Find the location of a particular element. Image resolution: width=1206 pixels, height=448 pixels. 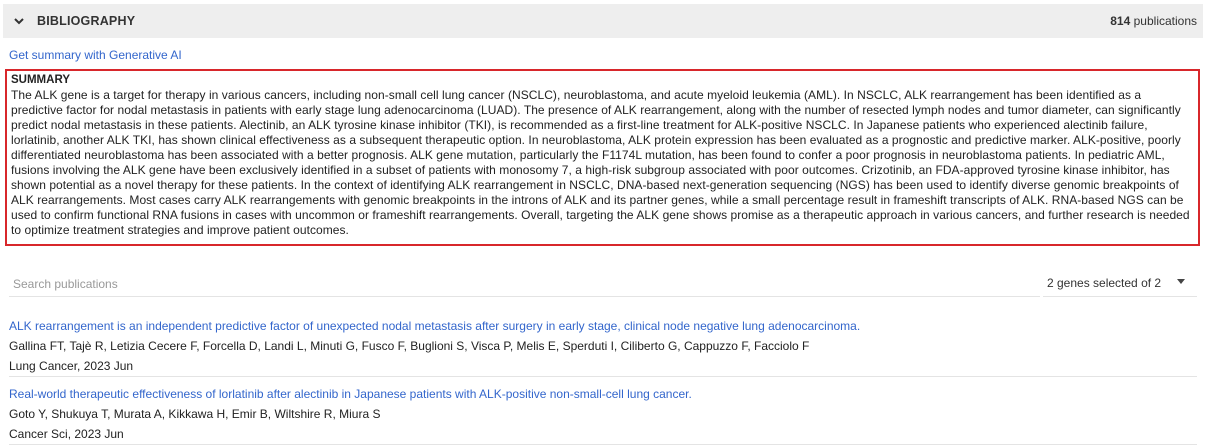

publication-journal: Lung Cancer, 2023 Jun is located at coordinates (71, 366).